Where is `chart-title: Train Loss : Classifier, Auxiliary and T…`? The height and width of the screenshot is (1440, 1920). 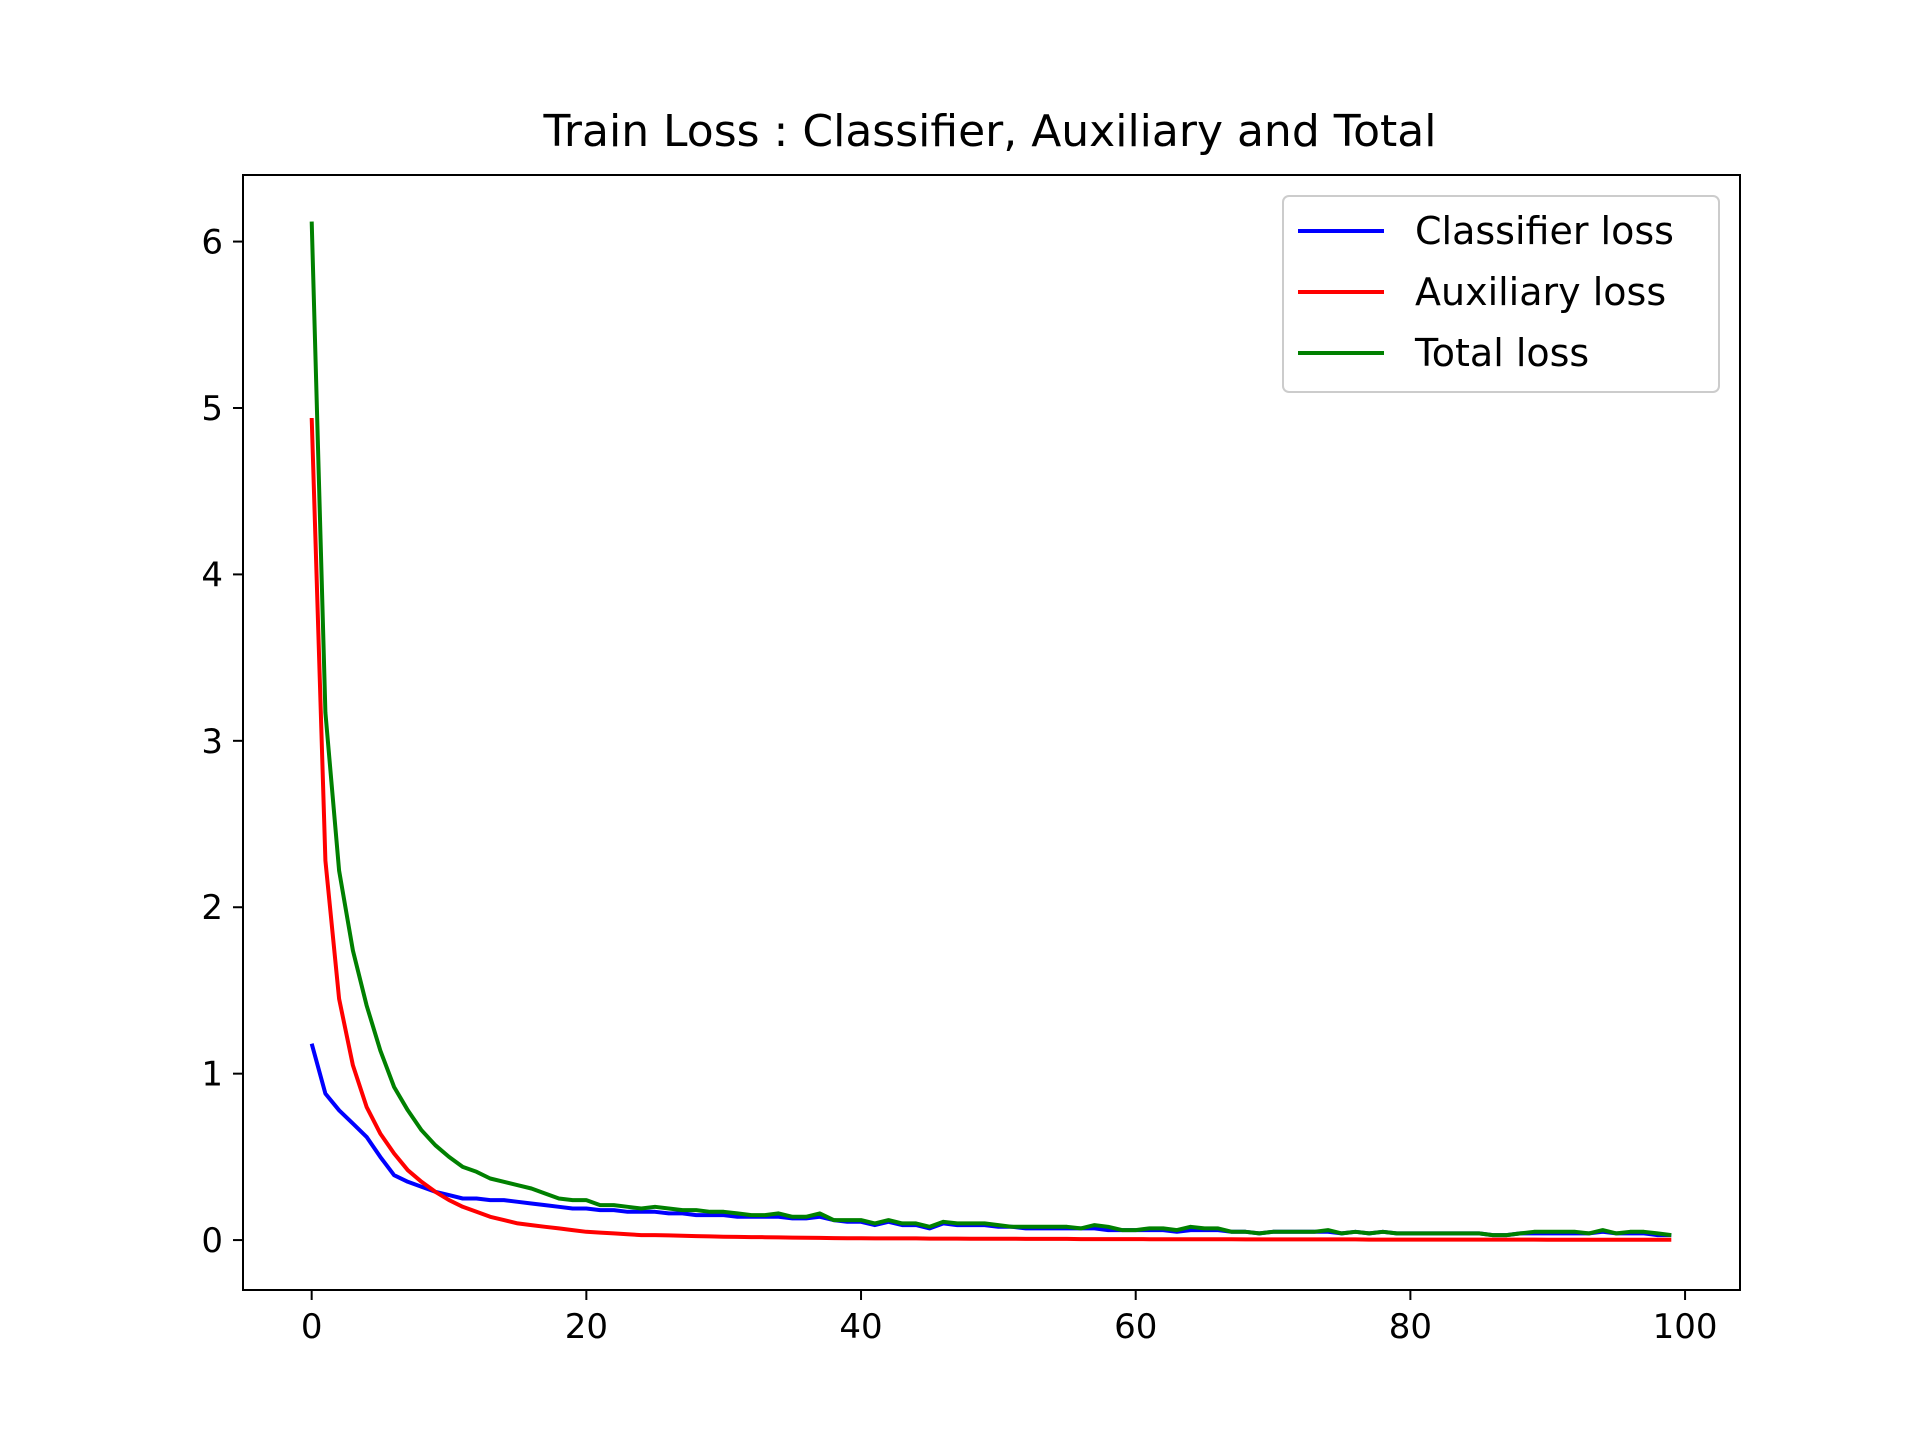
chart-title: Train Loss : Classifier, Auxiliary and T… is located at coordinates (990, 131).